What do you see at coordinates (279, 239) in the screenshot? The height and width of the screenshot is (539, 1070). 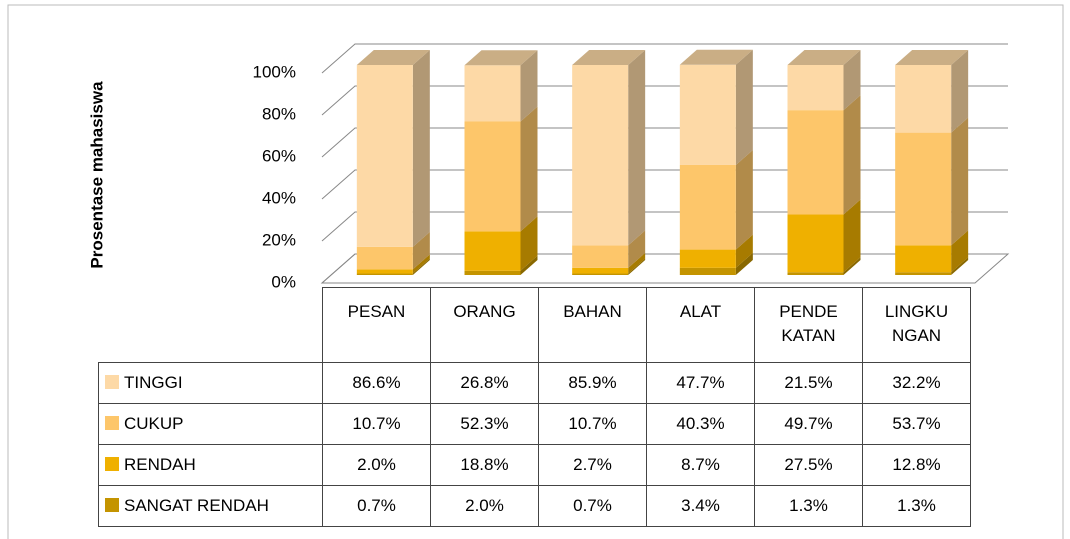 I see `y-tick-label: 20%` at bounding box center [279, 239].